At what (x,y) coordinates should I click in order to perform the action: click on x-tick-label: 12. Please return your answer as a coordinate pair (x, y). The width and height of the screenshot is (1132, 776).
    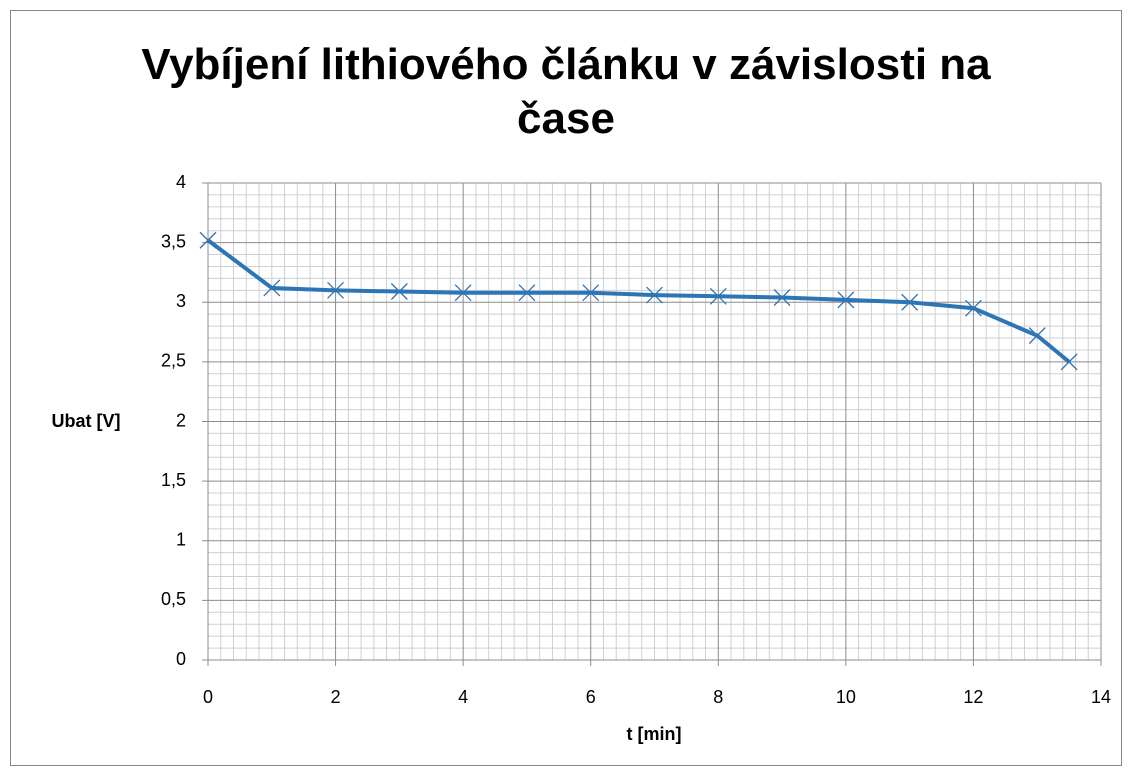
    Looking at the image, I should click on (973, 697).